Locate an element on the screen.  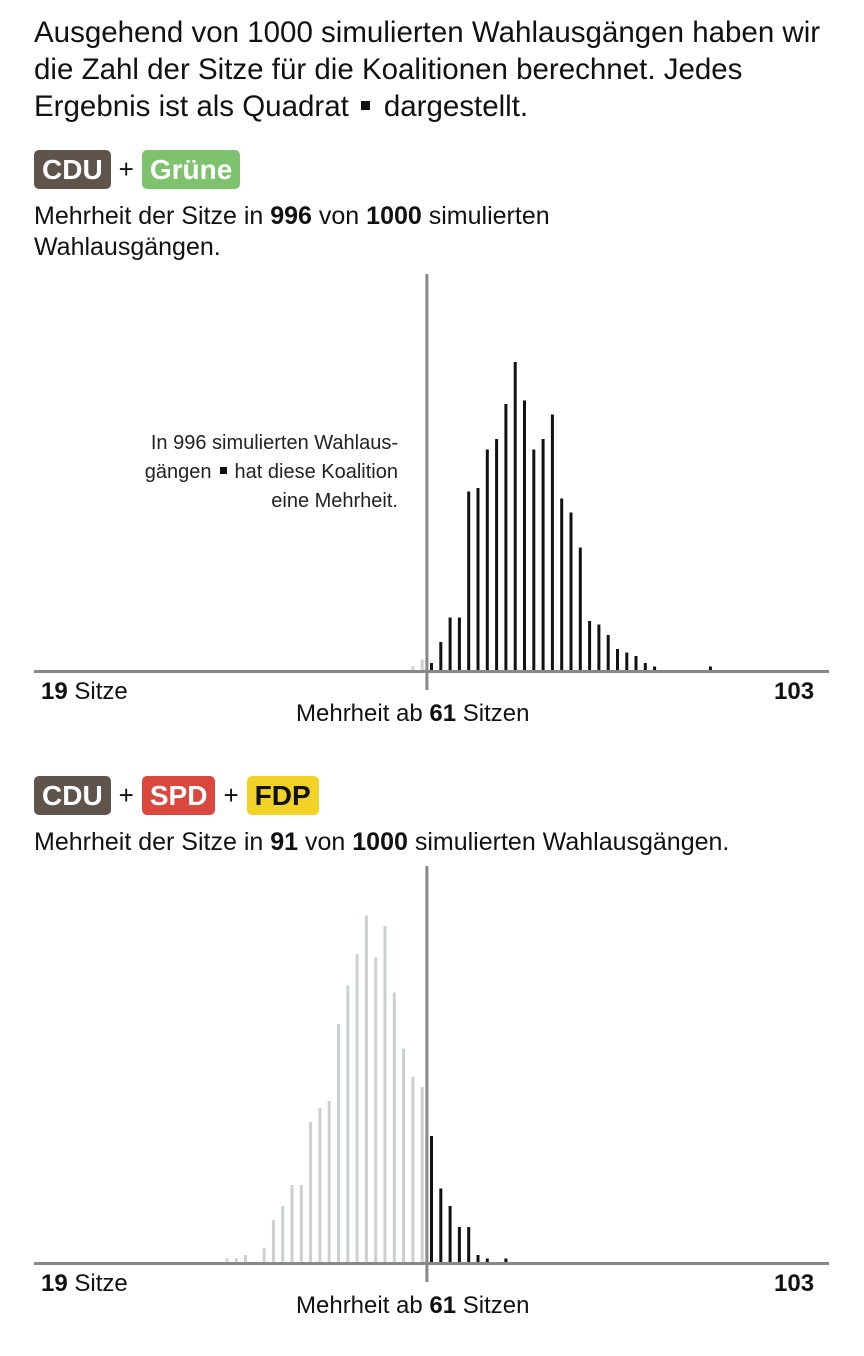
coalition1-header: CDU + Grüne is located at coordinates (137, 169).